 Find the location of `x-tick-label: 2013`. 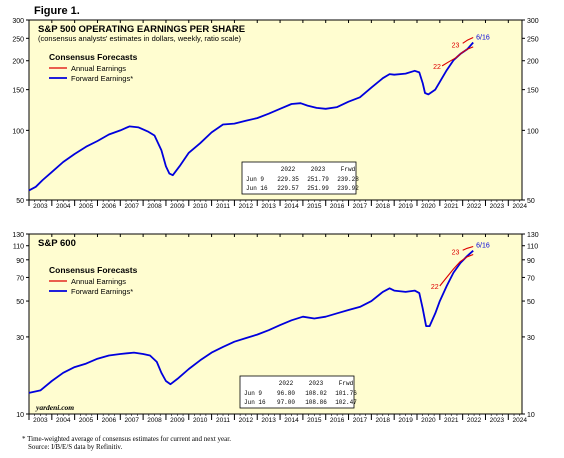

x-tick-label: 2013 is located at coordinates (268, 420).